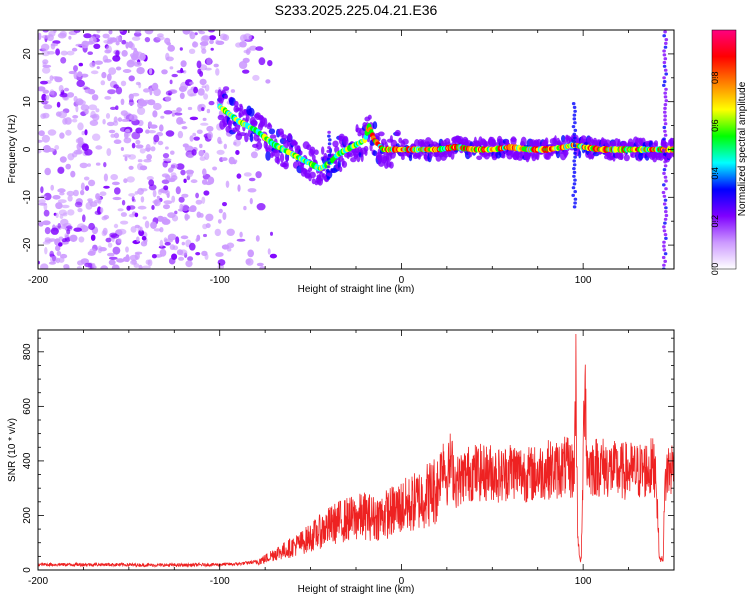 This screenshot has height=600, width=750. What do you see at coordinates (27, 197) in the screenshot?
I see `y-tick-label: -10` at bounding box center [27, 197].